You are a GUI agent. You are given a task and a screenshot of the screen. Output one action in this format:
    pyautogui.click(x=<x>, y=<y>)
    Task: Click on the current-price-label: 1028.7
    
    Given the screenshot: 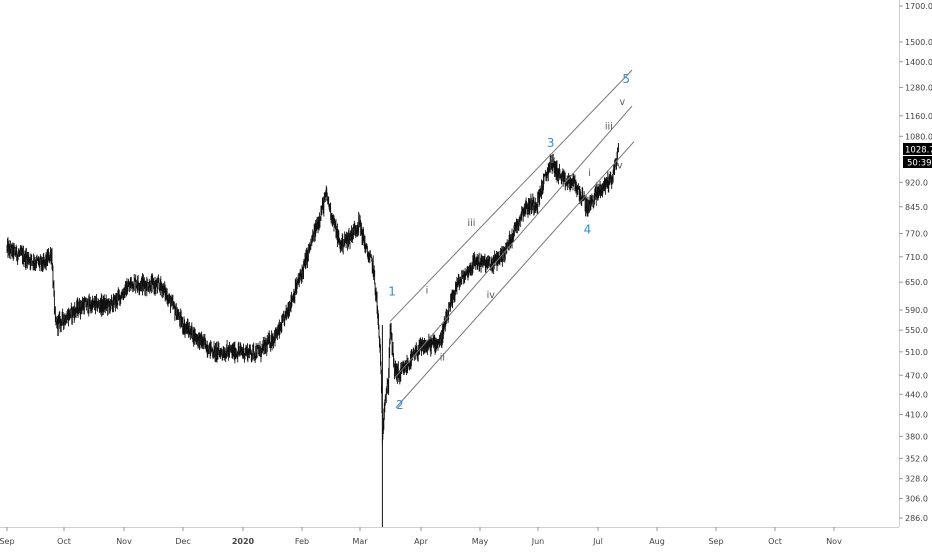 What is the action you would take?
    pyautogui.click(x=918, y=151)
    